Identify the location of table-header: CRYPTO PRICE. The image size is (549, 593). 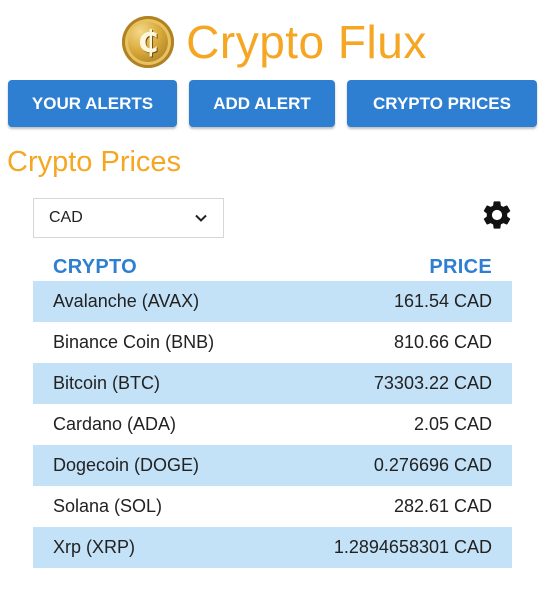
(272, 267).